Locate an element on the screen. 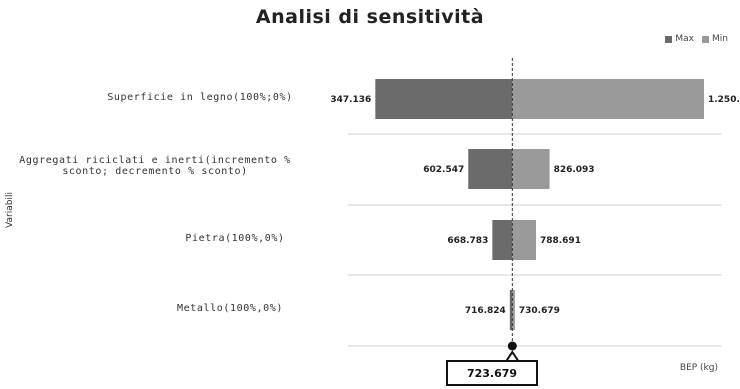  category-label-3: Metallo(100%,0%) is located at coordinates (230, 308).